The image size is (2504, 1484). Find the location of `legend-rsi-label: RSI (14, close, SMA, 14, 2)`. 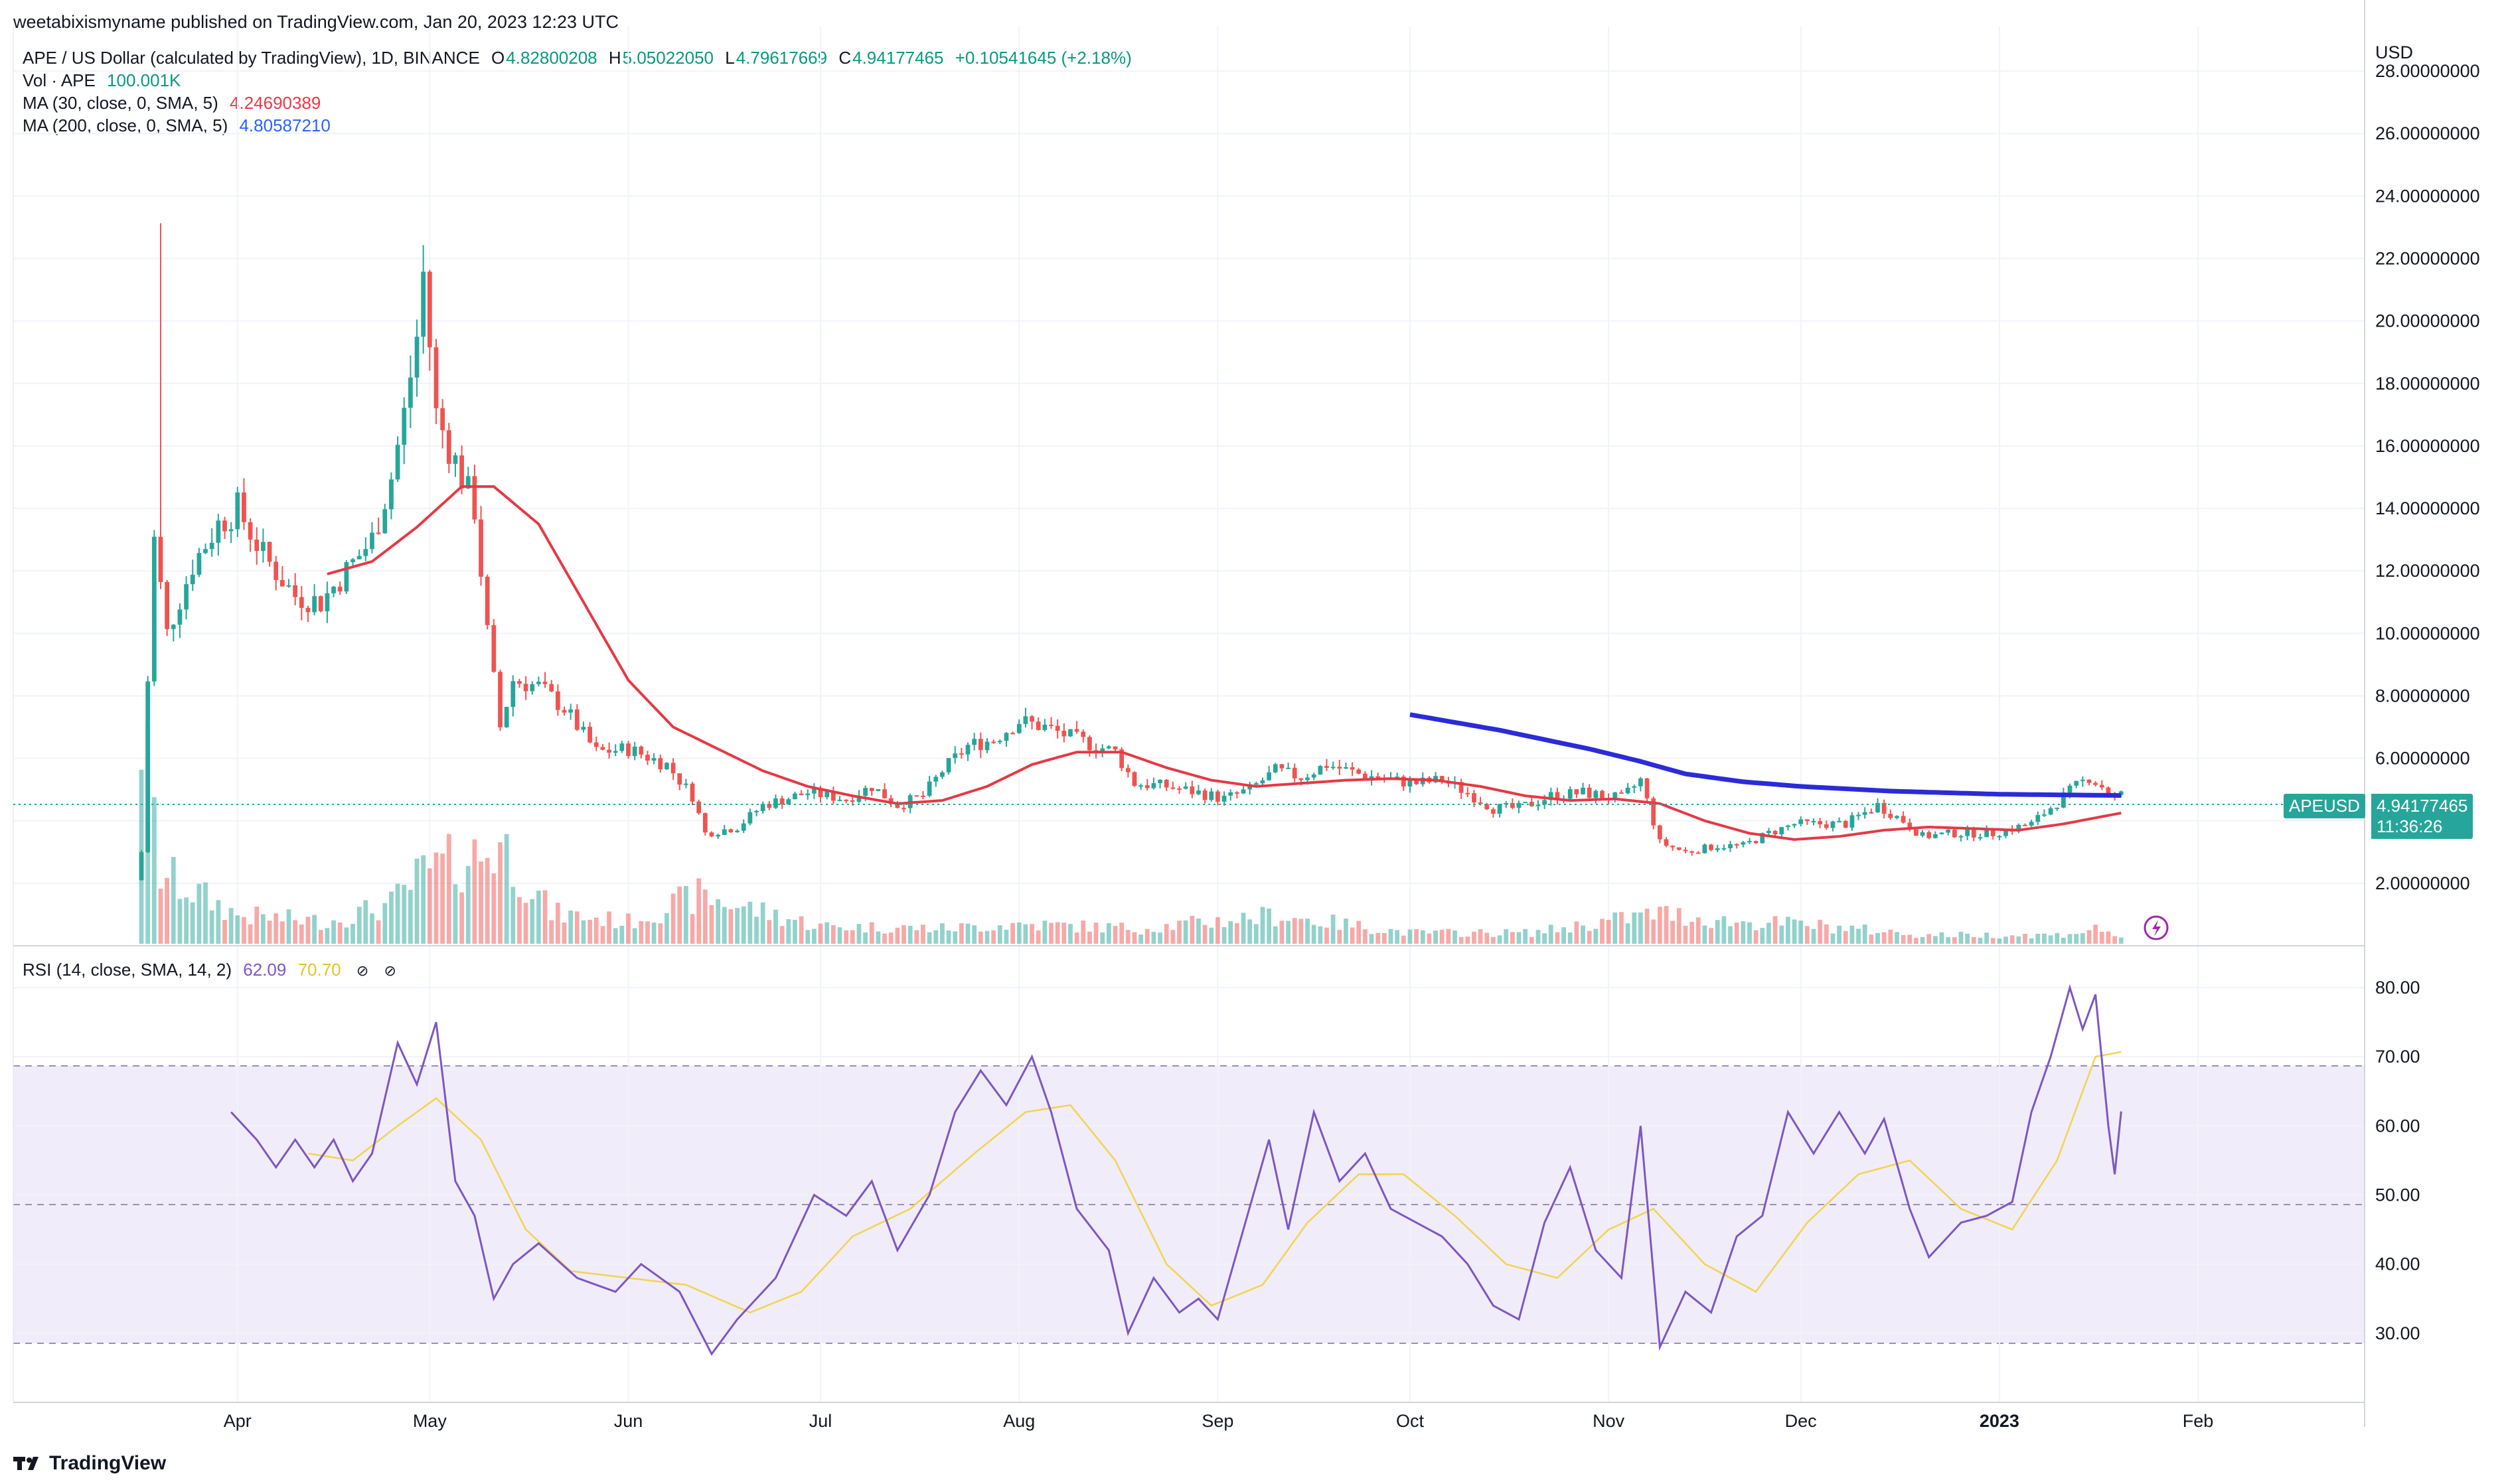

legend-rsi-label: RSI (14, close, SMA, 14, 2) is located at coordinates (128, 970).